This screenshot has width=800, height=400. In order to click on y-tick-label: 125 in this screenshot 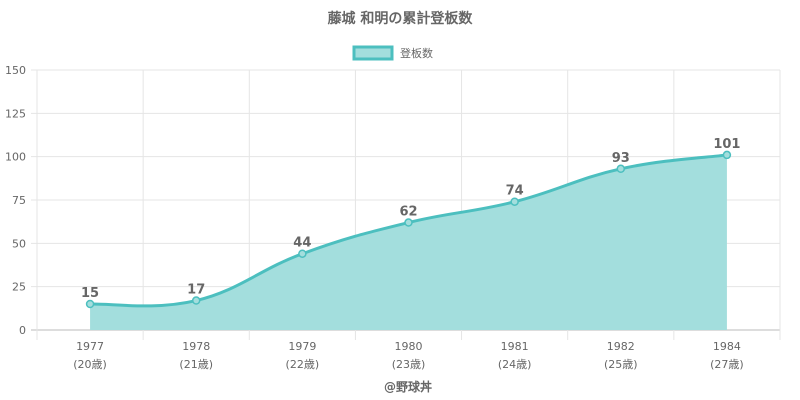, I will do `click(15, 113)`.